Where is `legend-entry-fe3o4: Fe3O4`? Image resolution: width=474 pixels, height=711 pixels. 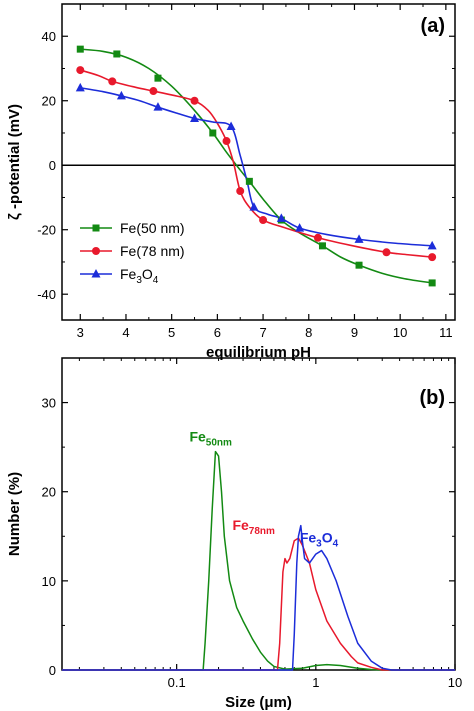
legend-entry-fe3o4: Fe3O4 is located at coordinates (119, 276).